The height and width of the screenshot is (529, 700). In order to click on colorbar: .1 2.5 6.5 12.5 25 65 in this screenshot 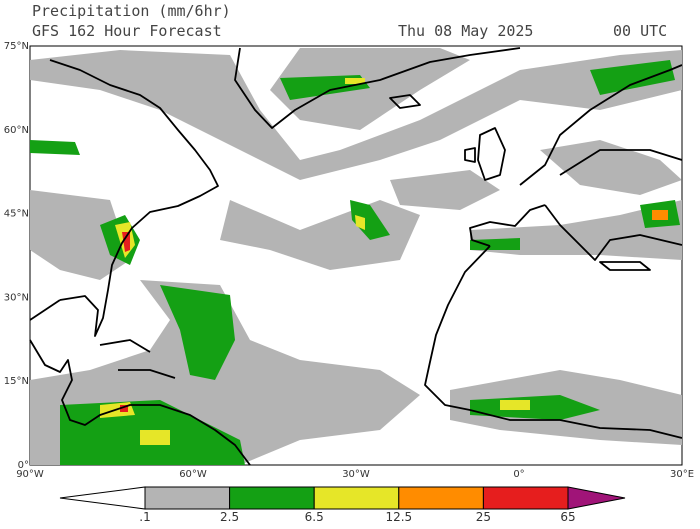, I will do `click(342, 505)`.